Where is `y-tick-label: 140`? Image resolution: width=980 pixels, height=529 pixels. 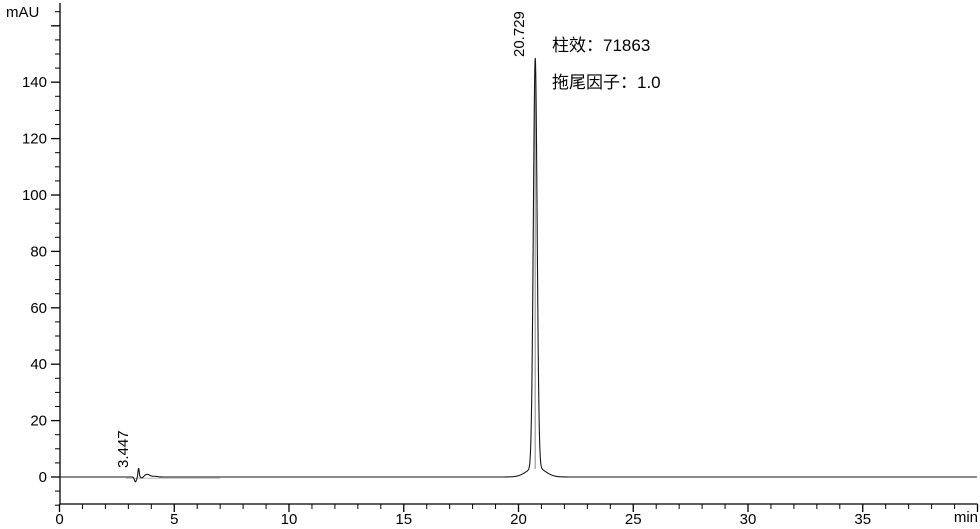
y-tick-label: 140 is located at coordinates (34, 82).